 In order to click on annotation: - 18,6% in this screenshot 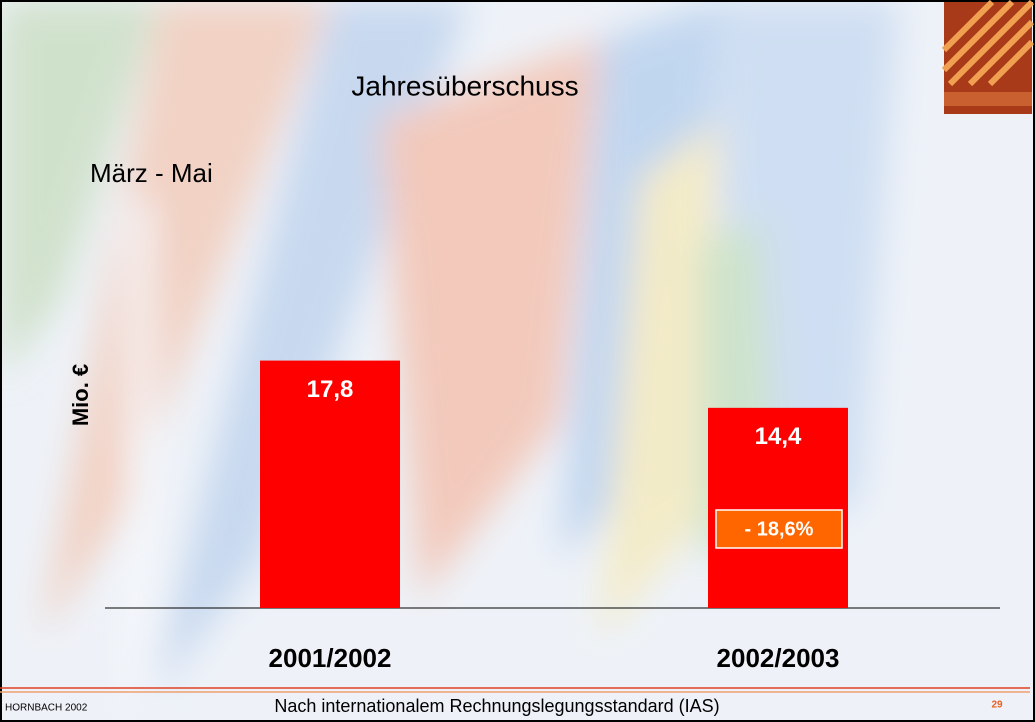, I will do `click(779, 529)`.